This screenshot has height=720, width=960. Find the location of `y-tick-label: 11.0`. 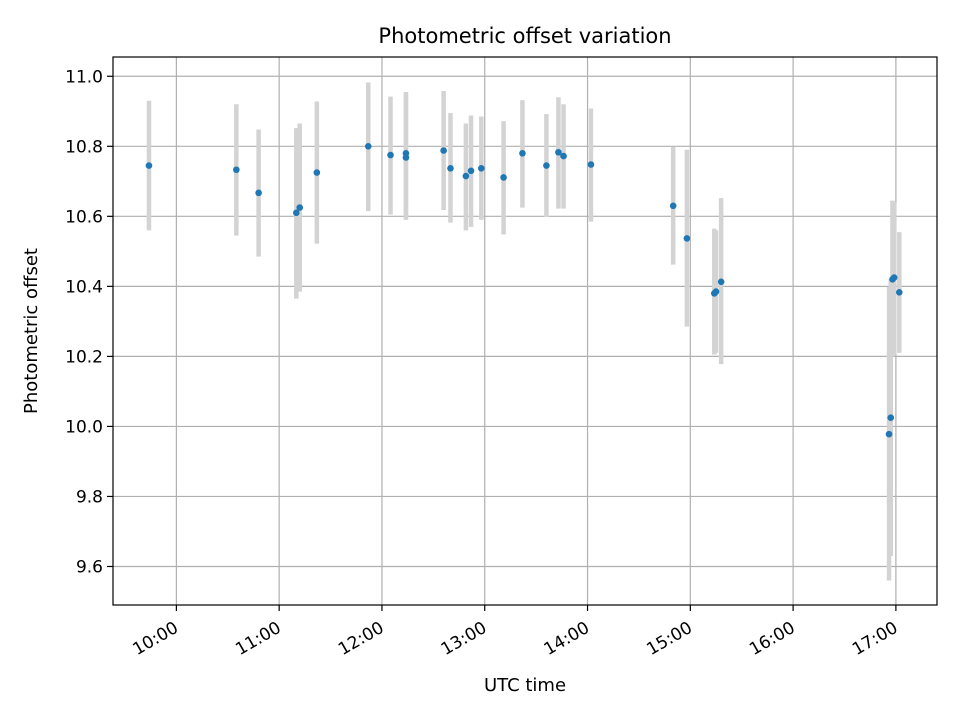

y-tick-label: 11.0 is located at coordinates (84, 77).